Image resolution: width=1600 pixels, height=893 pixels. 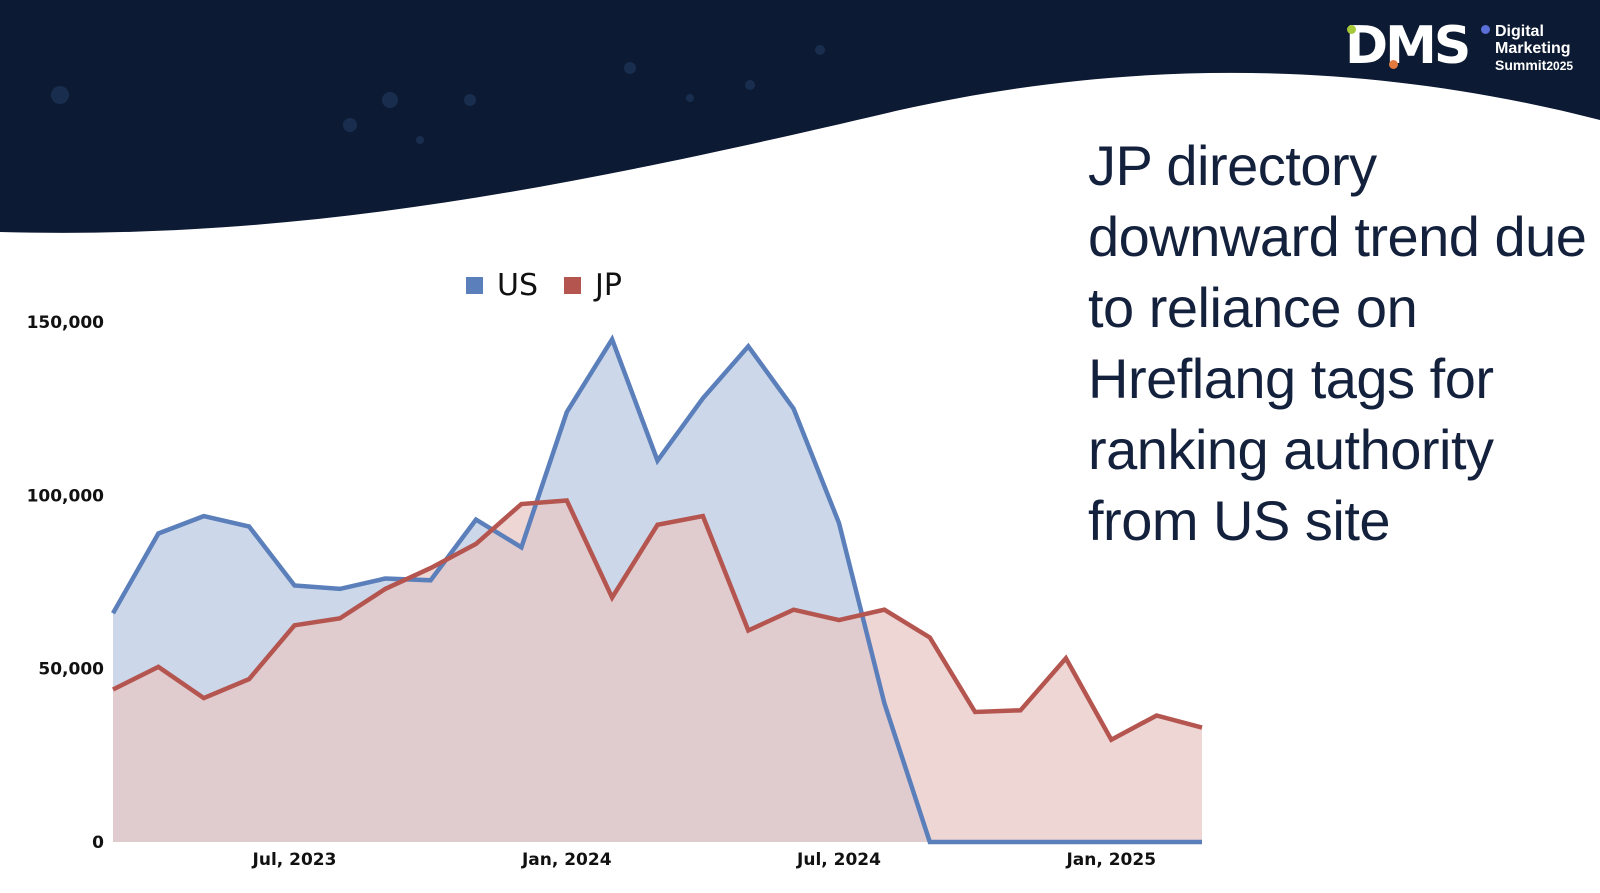 I want to click on bokeh-lights, so click(x=438, y=94).